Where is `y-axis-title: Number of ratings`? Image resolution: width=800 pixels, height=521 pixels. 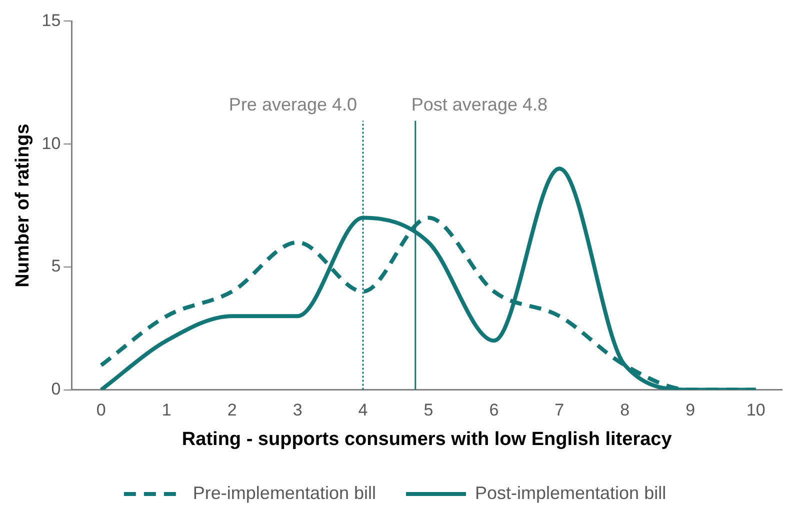
y-axis-title: Number of ratings is located at coordinates (23, 206).